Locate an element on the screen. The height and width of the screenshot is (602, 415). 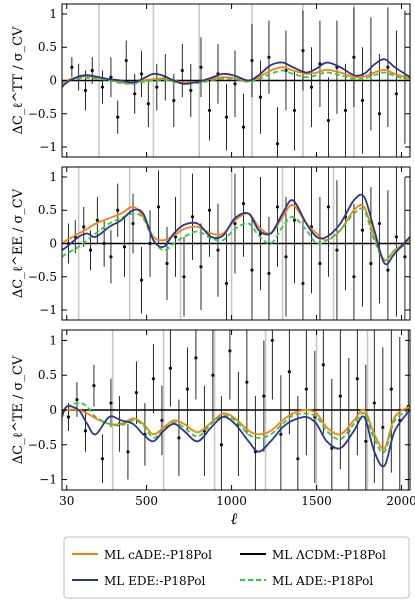
y-axis-label-tt: ΔC_ℓ^TT / σ_CV is located at coordinates (18, 80).